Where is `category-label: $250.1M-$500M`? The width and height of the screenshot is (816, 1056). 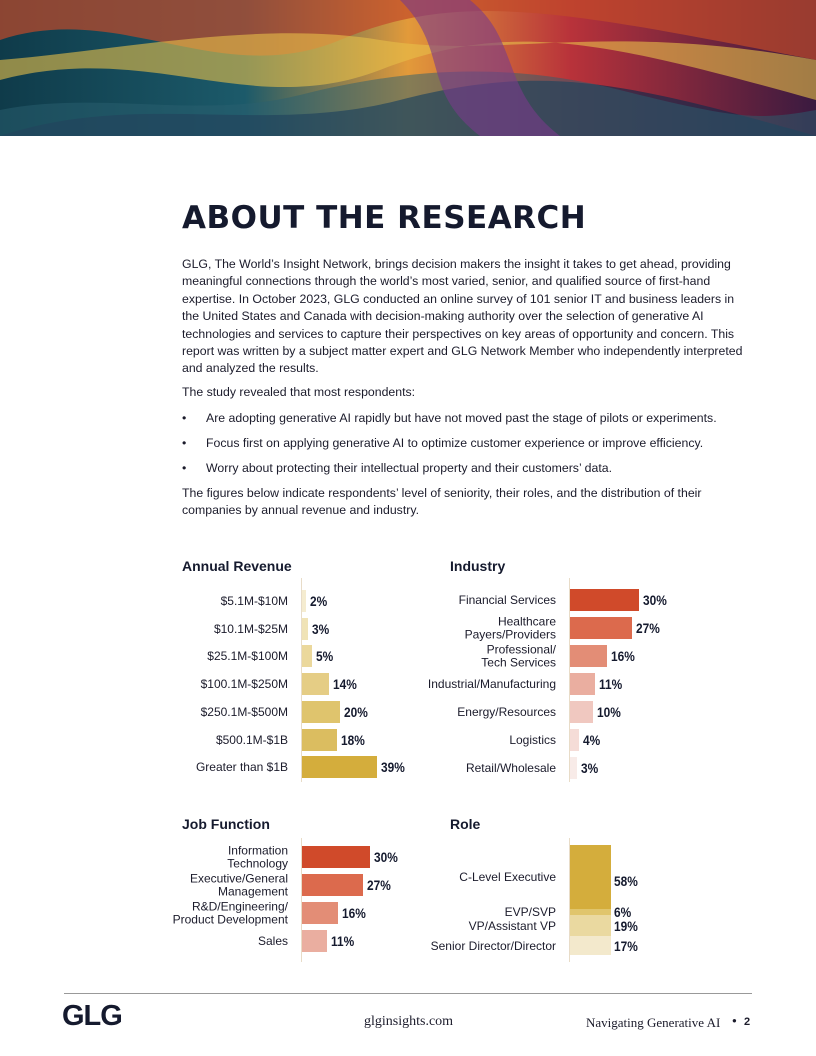
category-label: $250.1M-$500M is located at coordinates (244, 711).